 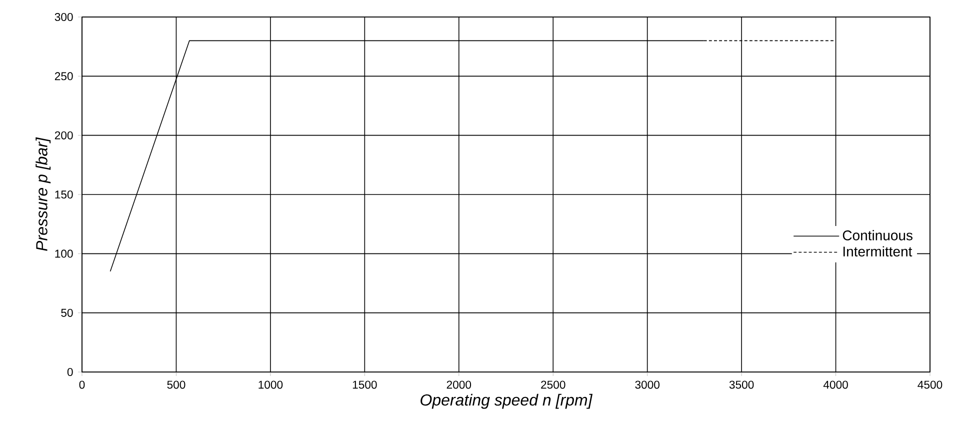 What do you see at coordinates (835, 384) in the screenshot?
I see `x-tick-label: 4000` at bounding box center [835, 384].